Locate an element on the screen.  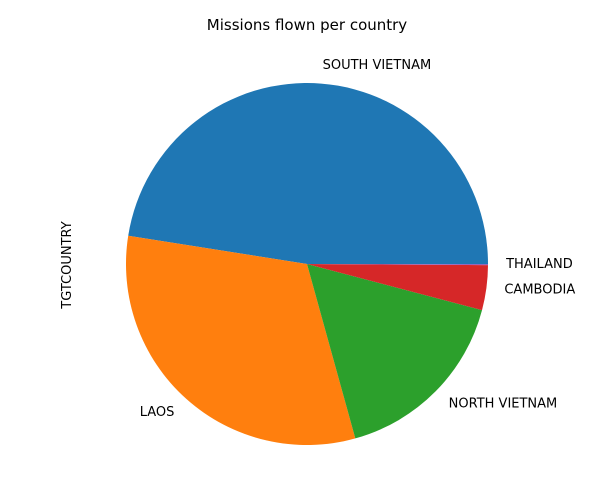
pie-slice-north-vietnam is located at coordinates (395, 351).